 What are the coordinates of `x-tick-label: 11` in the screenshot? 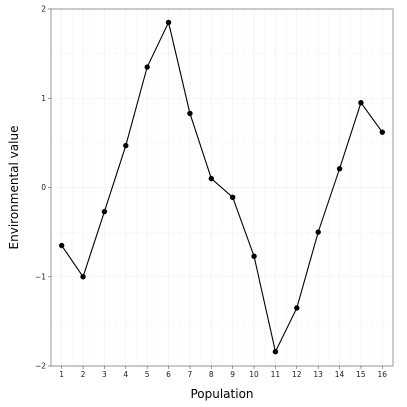 It's located at (276, 374).